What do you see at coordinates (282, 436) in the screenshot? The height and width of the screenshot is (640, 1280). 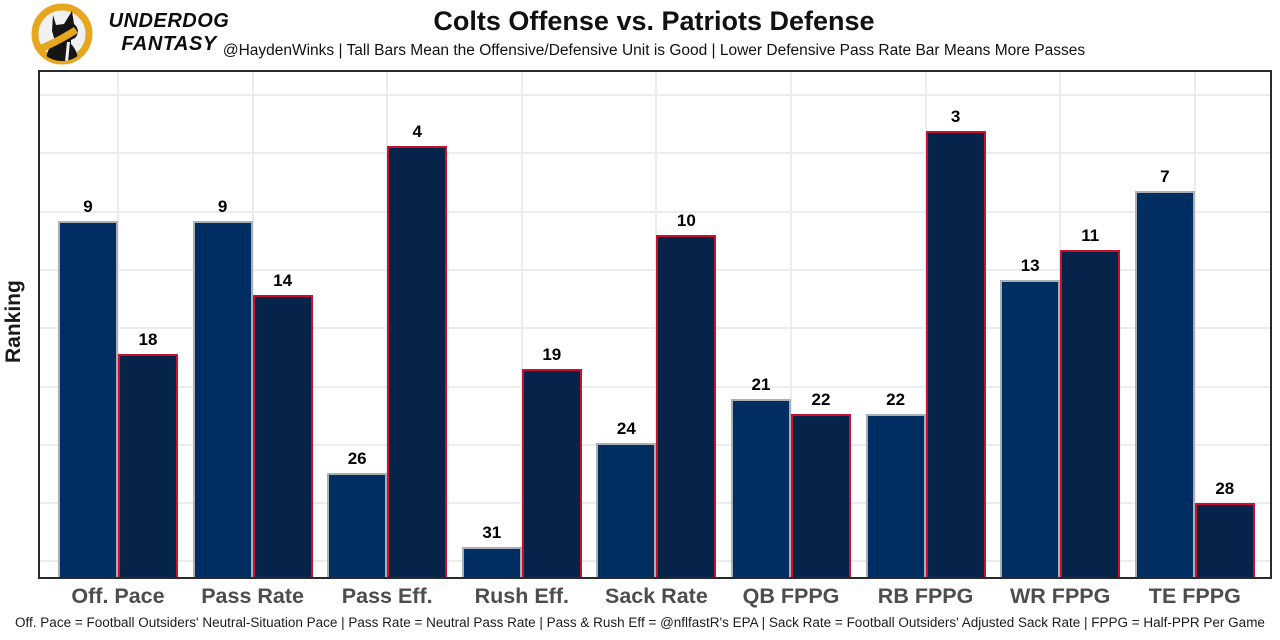 I see `bar-defense-pass-rate` at bounding box center [282, 436].